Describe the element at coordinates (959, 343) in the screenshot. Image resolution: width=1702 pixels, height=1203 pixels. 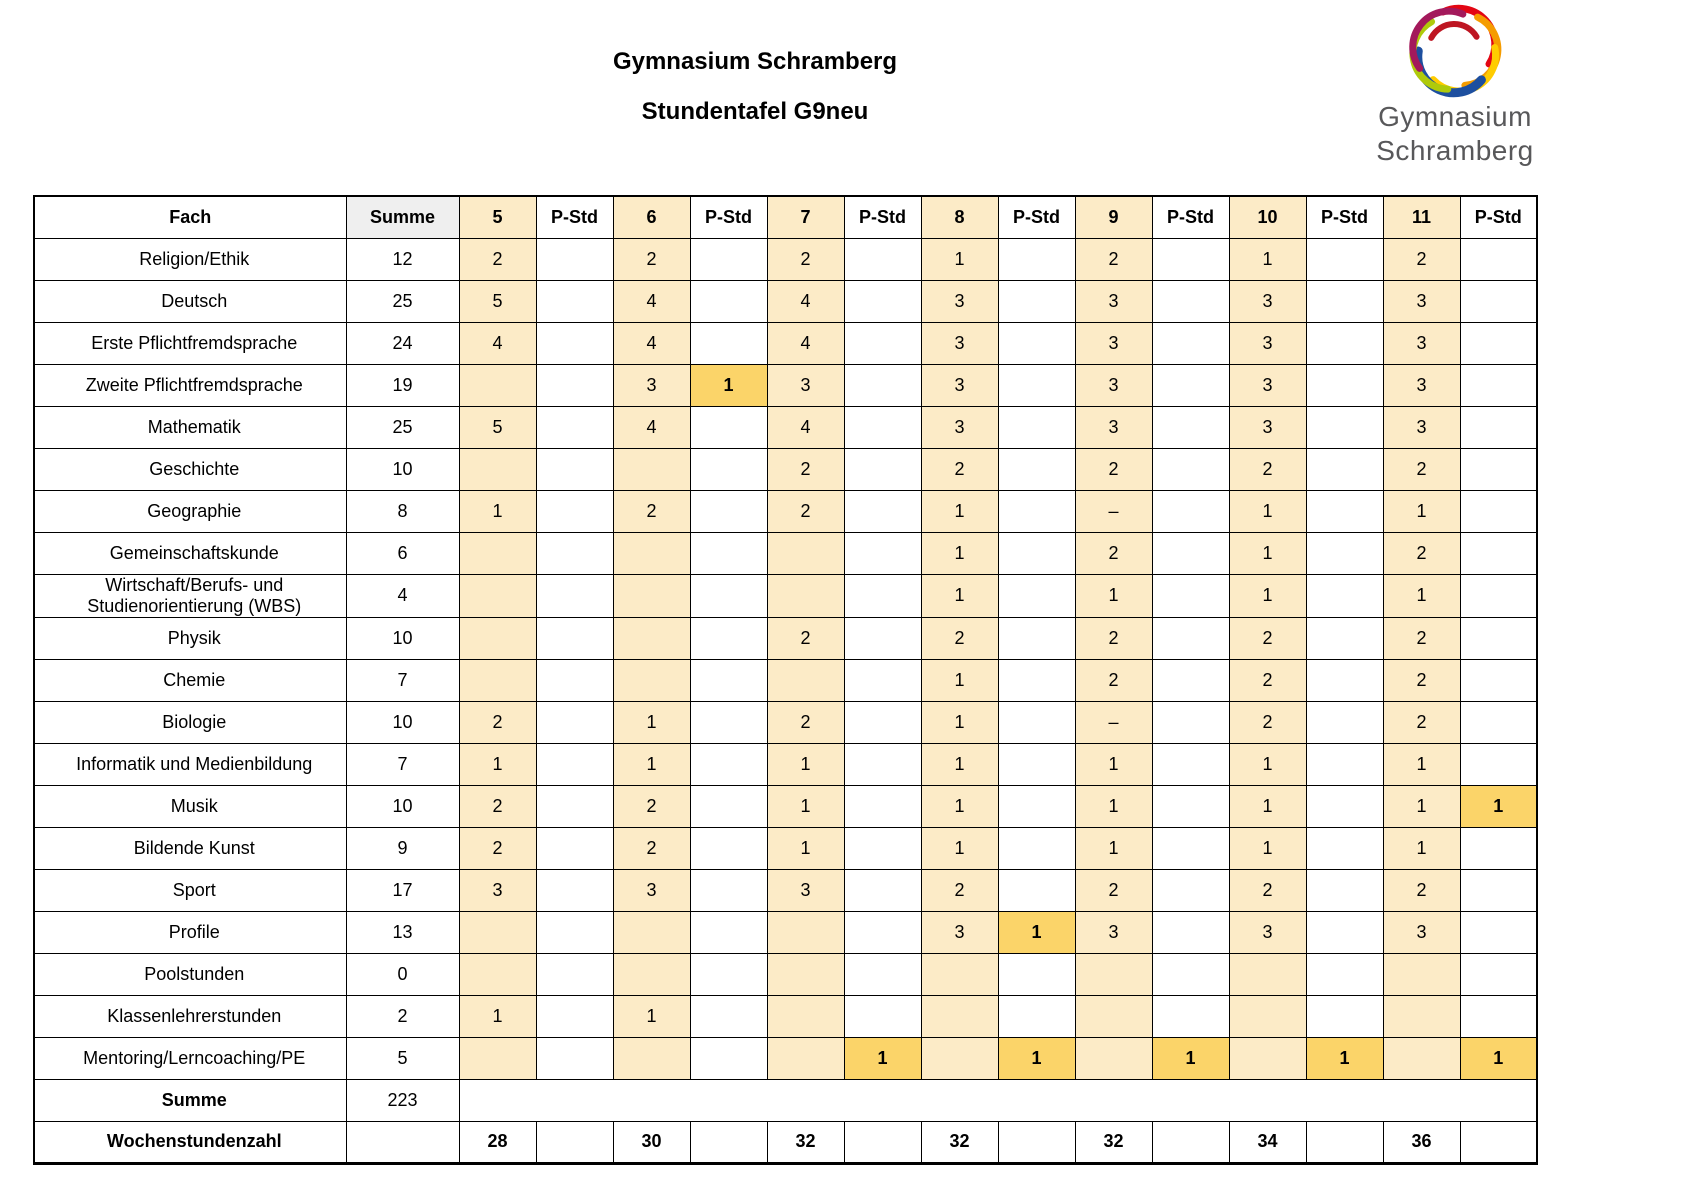
I see `cell-erste-pflichtfremdsprache-g8: 3` at that location.